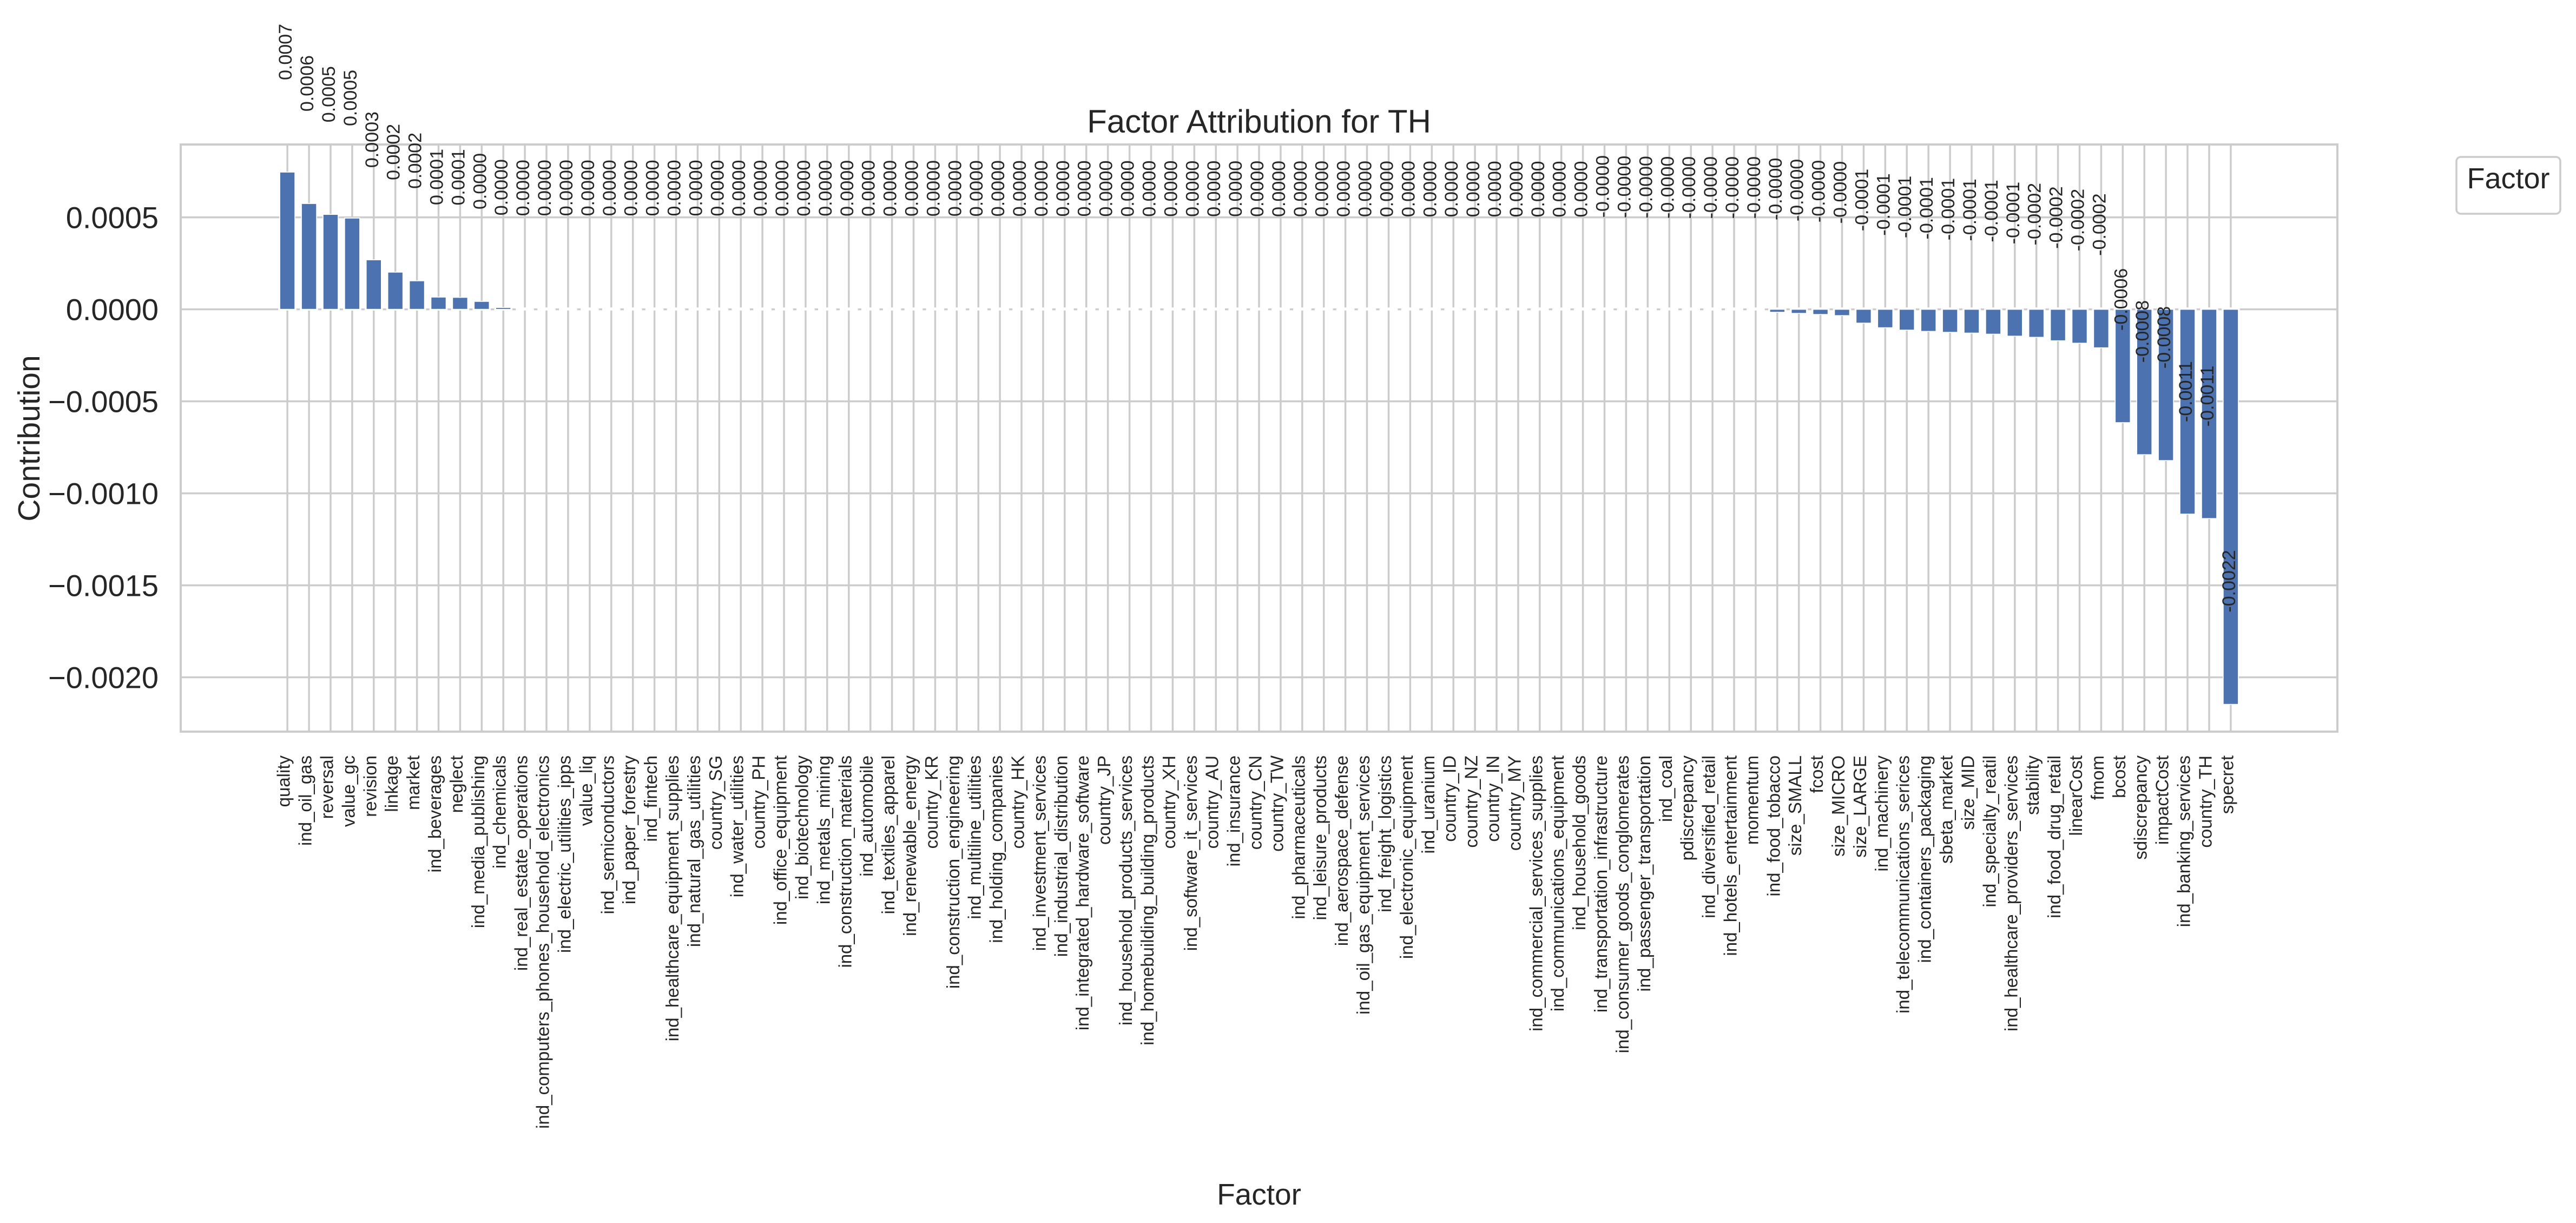  Describe the element at coordinates (1169, 802) in the screenshot. I see `svg-text: country_XH` at that location.